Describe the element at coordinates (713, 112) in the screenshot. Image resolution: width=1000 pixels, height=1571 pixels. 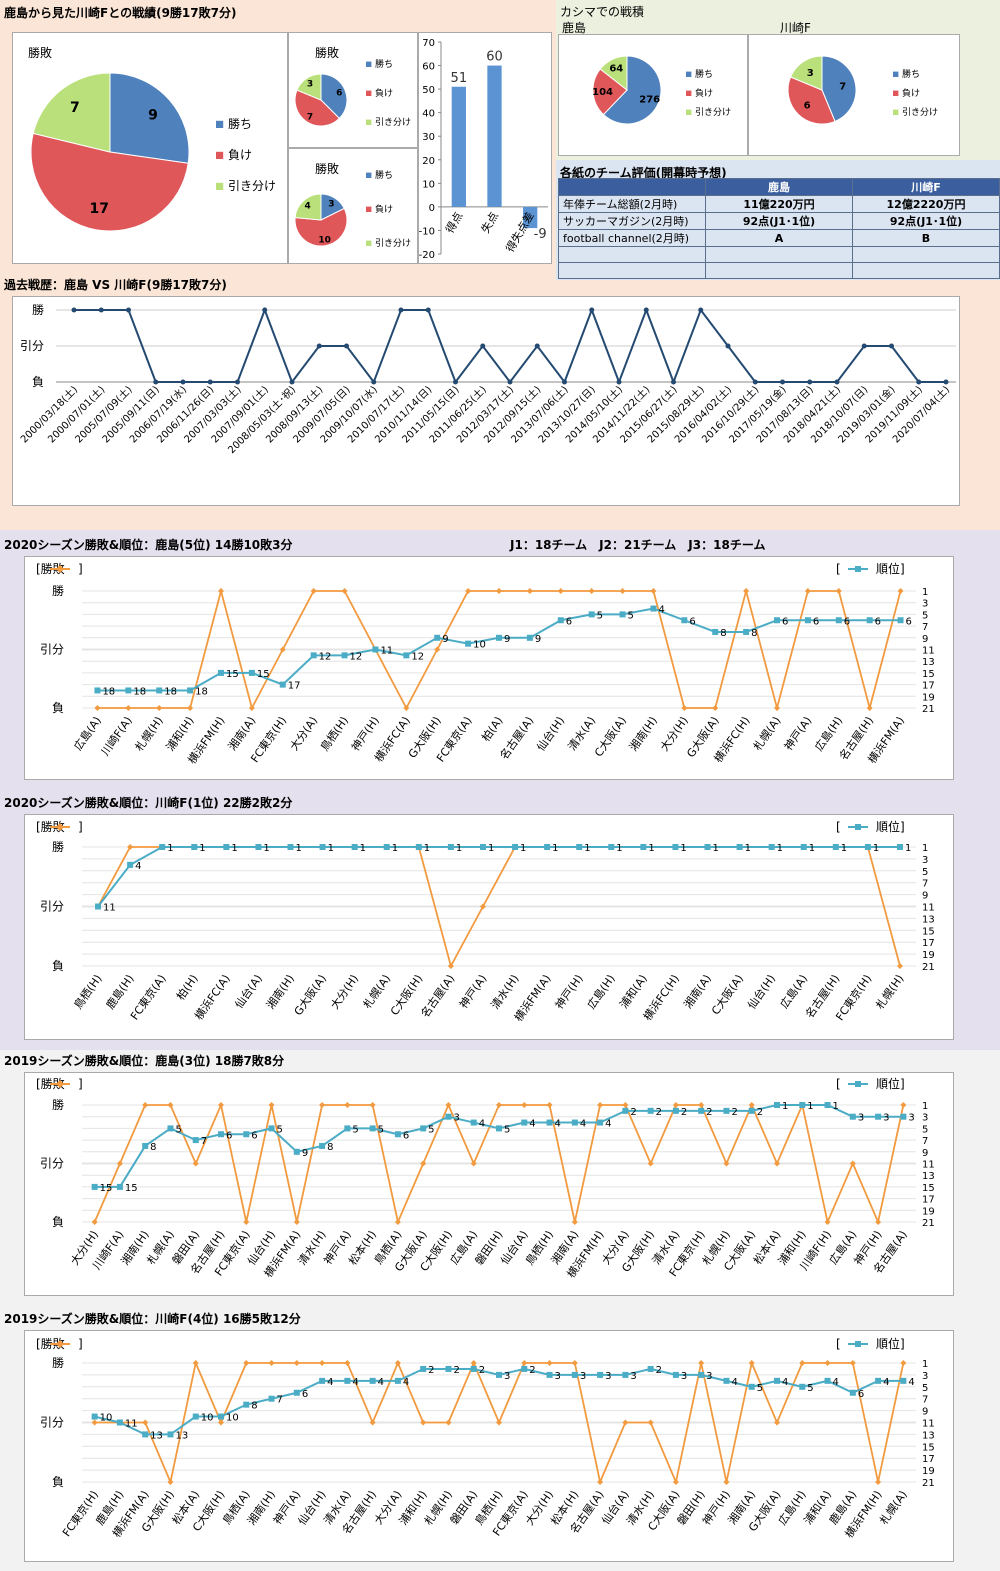
I see `legend-entry: 引き分け` at that location.